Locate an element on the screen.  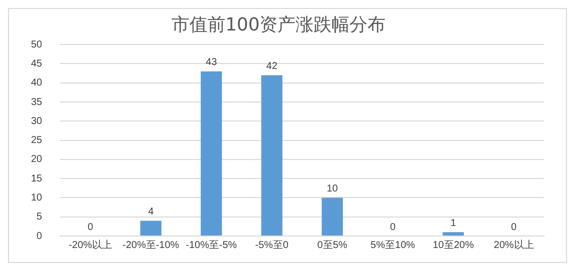
data-label: 1 is located at coordinates (453, 223).